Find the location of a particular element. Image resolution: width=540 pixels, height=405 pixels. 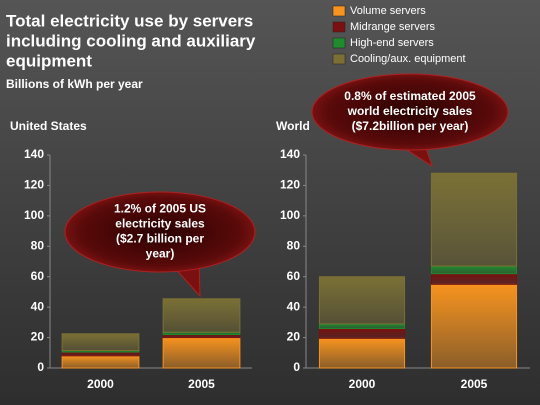

callout-text: electricity sales is located at coordinates (160, 224).